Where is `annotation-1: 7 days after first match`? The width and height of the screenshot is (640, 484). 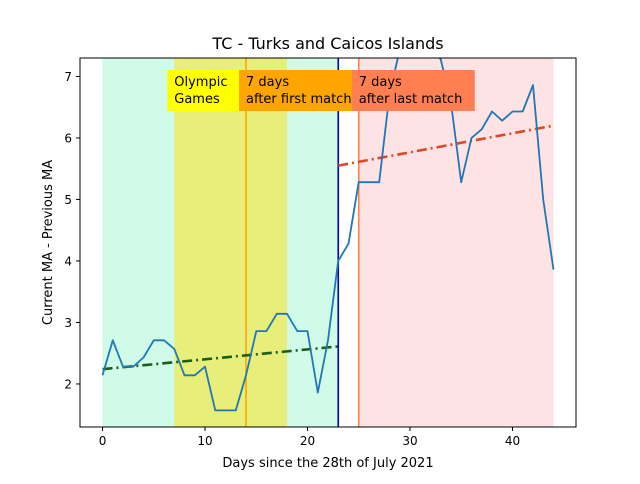
annotation-1: 7 days after first match is located at coordinates (295, 90).